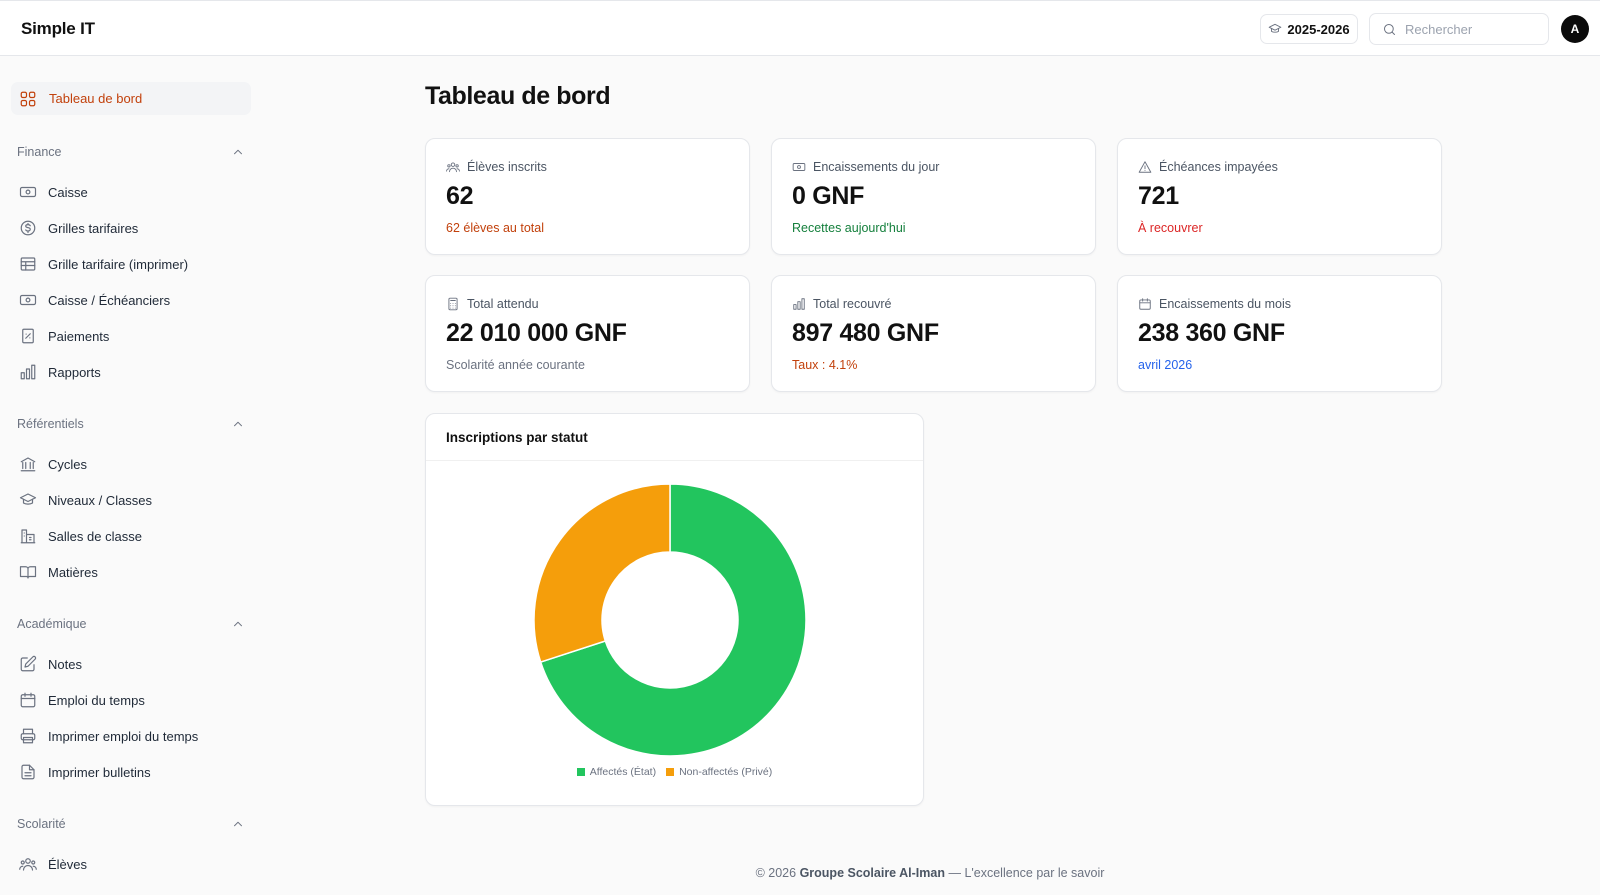  I want to click on sidebar-item-eleves: Élèves, so click(53, 864).